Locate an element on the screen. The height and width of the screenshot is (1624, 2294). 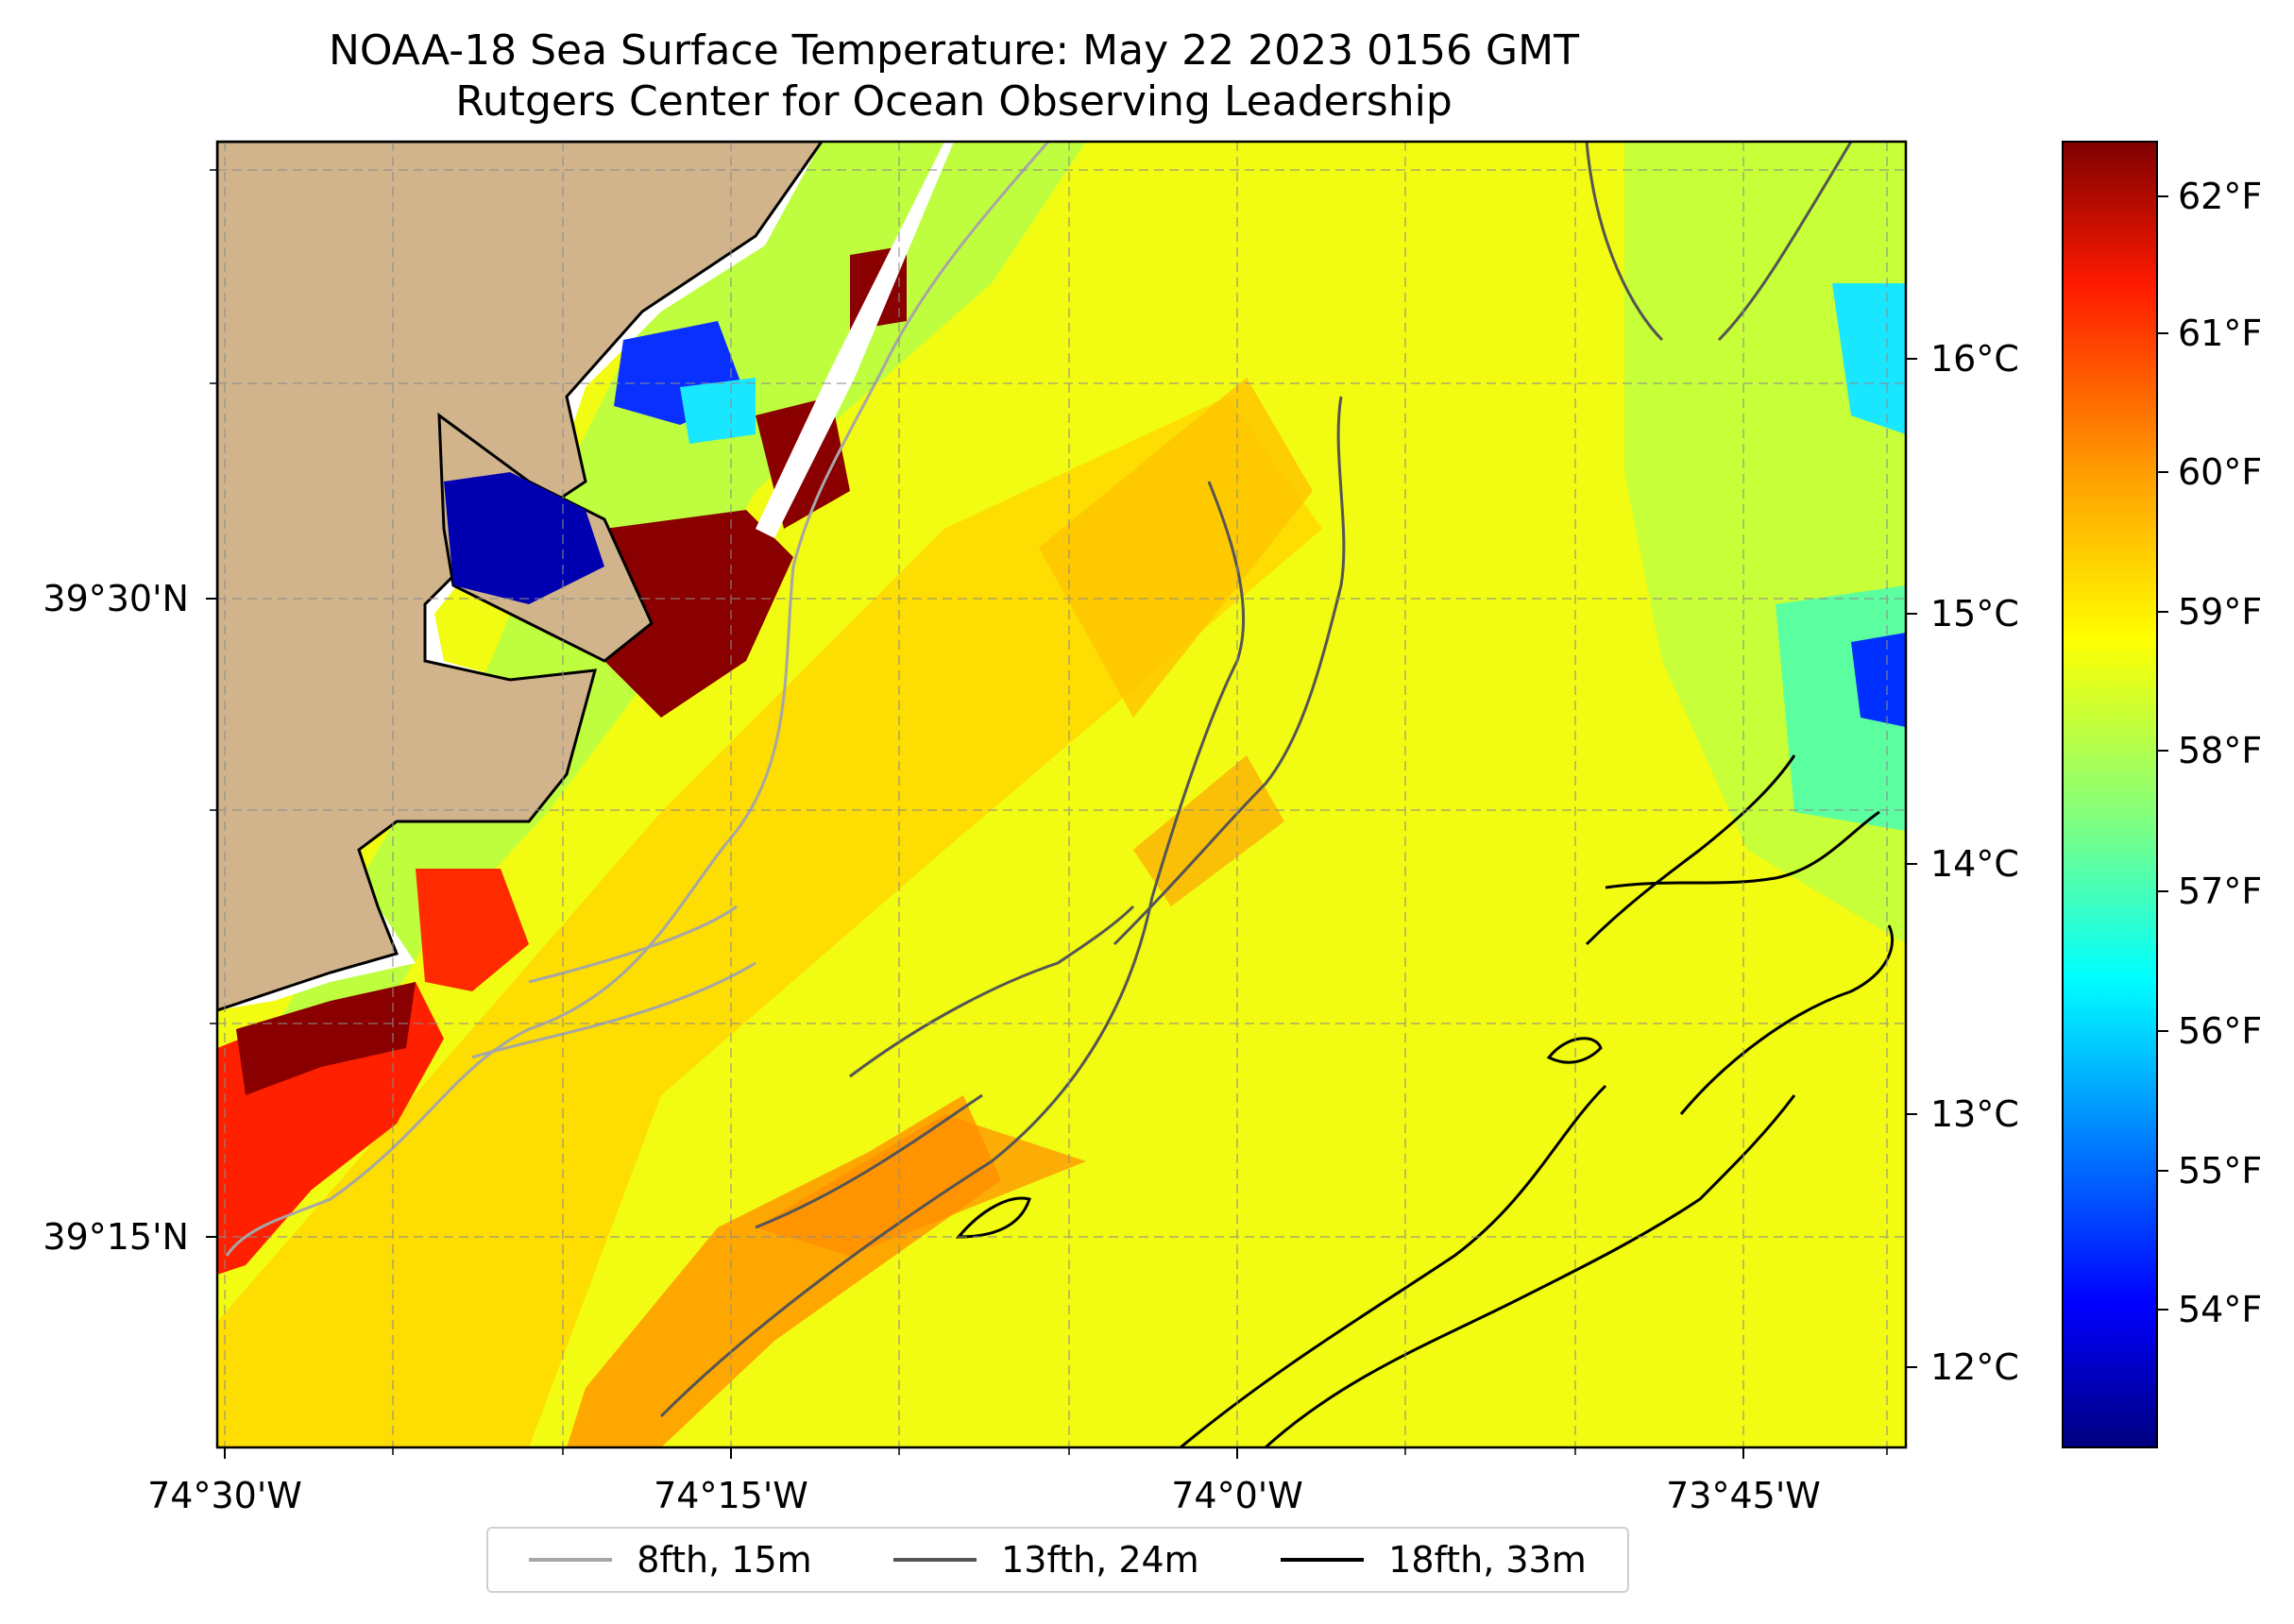
lon-tick-label: 74°15'W is located at coordinates (731, 1495).